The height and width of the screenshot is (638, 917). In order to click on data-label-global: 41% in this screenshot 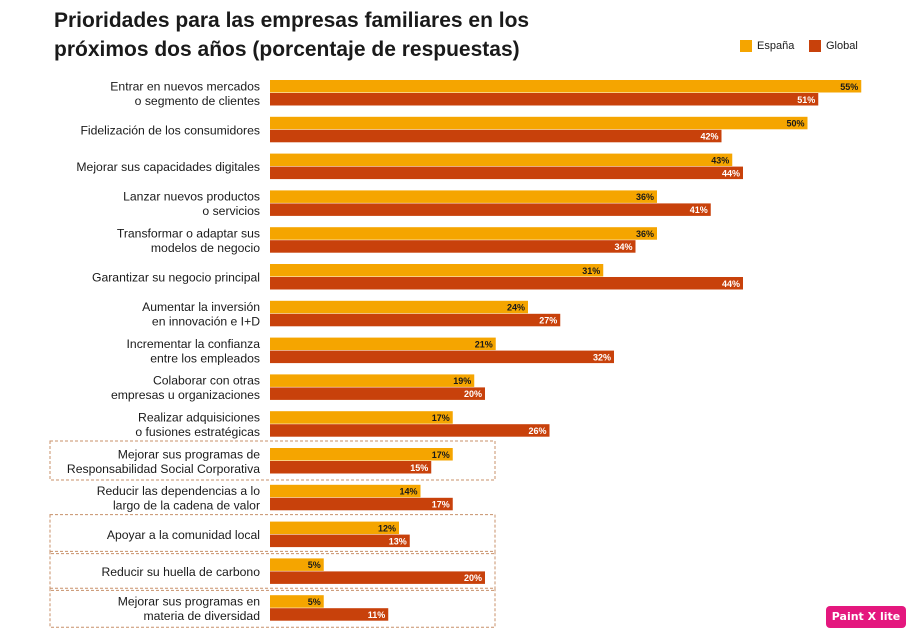, I will do `click(699, 210)`.